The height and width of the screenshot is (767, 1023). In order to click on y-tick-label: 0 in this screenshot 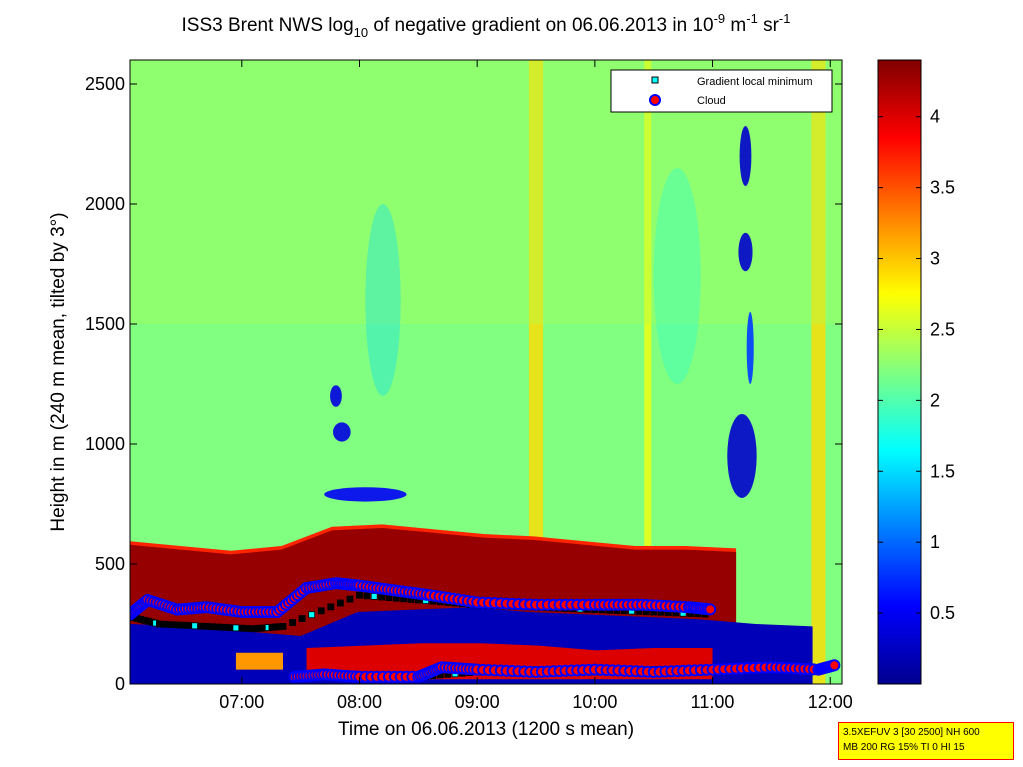, I will do `click(120, 684)`.